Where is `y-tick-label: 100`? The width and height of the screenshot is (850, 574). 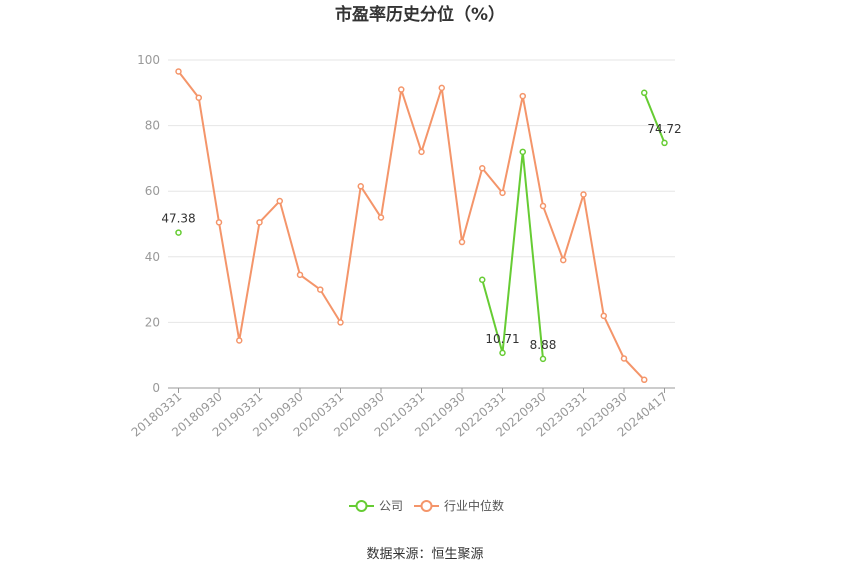 y-tick-label: 100 is located at coordinates (148, 60).